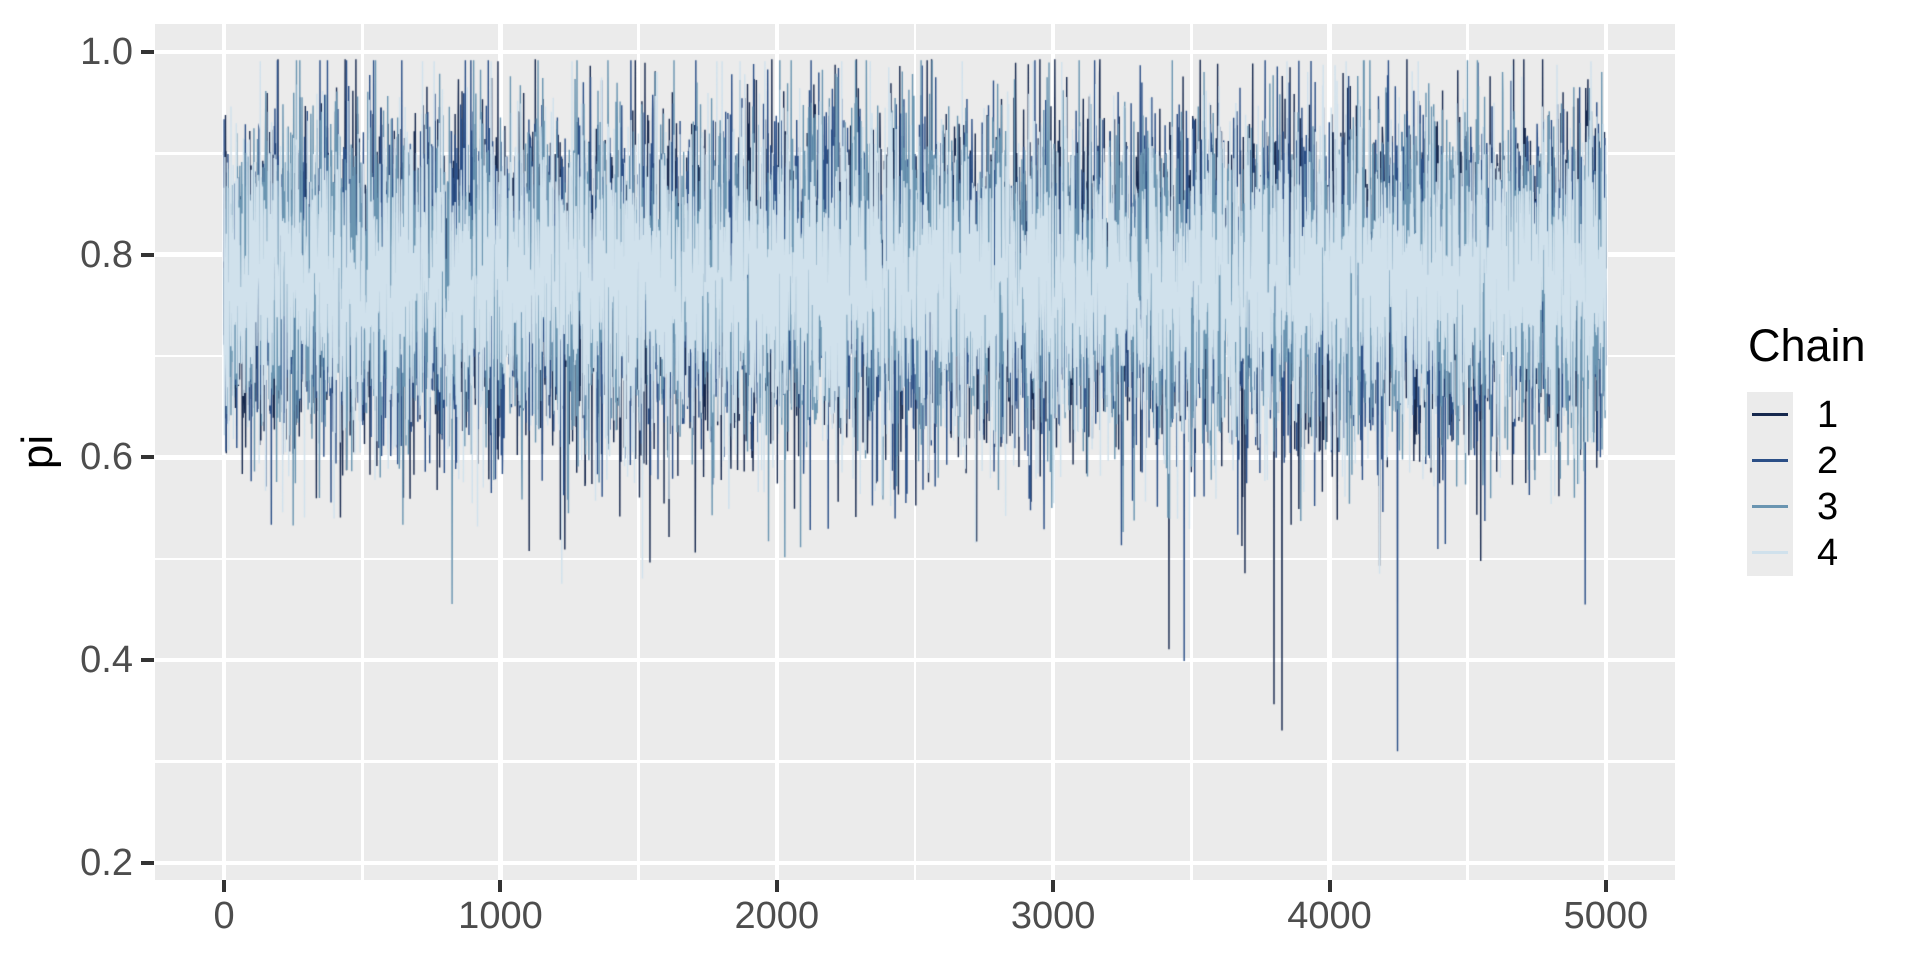  What do you see at coordinates (1806, 415) in the screenshot?
I see `legend-item: 1` at bounding box center [1806, 415].